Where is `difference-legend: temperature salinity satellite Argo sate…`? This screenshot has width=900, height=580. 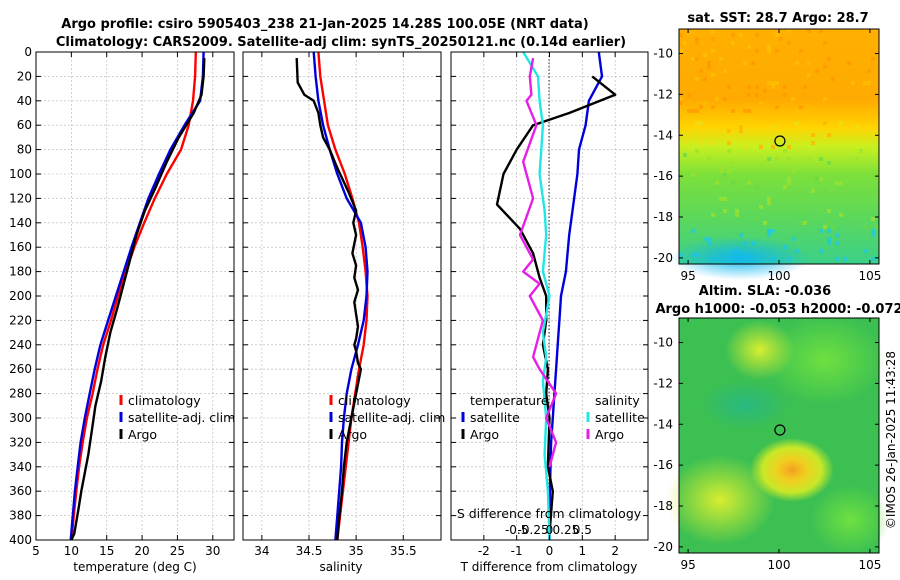 difference-legend: temperature salinity satellite Argo sate… is located at coordinates (553, 417).